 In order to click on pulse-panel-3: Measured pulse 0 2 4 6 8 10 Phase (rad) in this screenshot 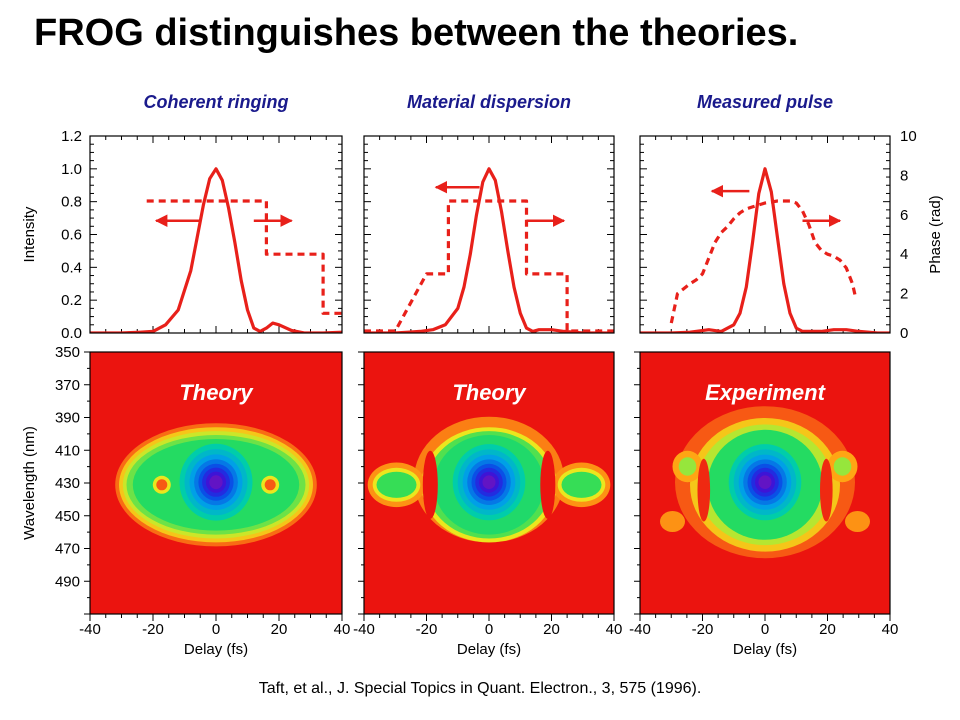, I will do `click(791, 217)`.